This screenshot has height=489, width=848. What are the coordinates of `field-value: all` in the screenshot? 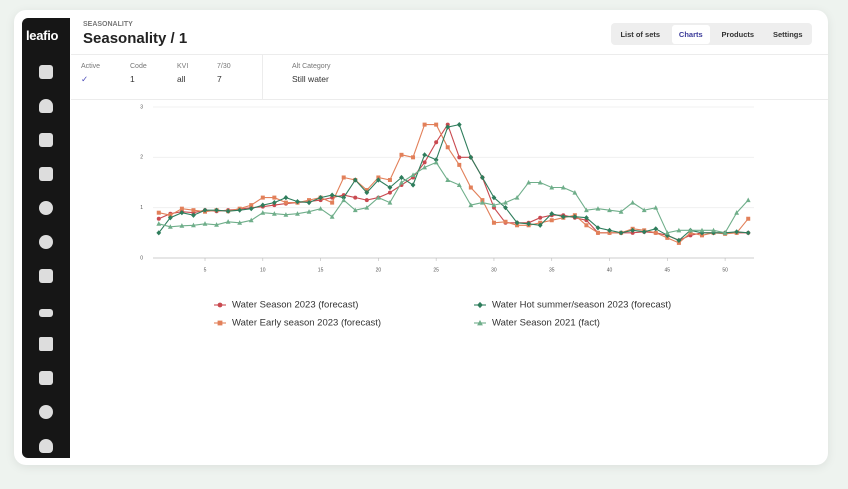 It's located at (181, 79).